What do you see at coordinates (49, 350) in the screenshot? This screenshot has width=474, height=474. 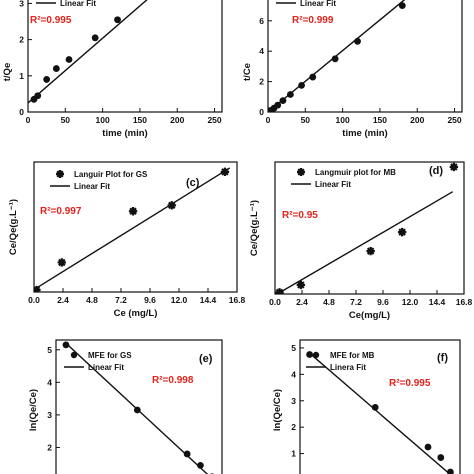 I see `y-tick-label: 5` at bounding box center [49, 350].